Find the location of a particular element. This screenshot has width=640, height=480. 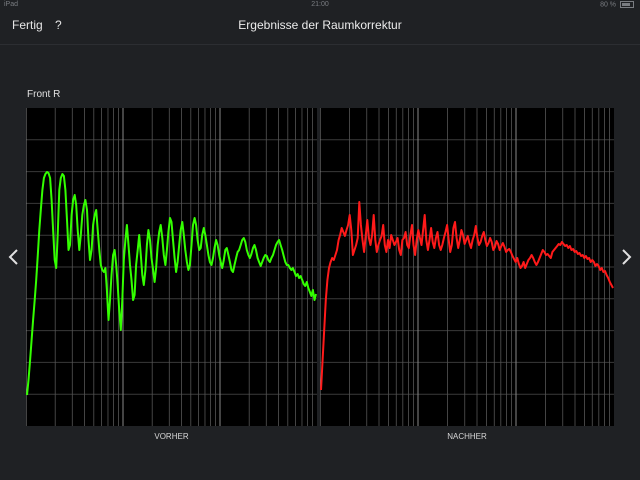

before-label: VORHER is located at coordinates (171, 436).